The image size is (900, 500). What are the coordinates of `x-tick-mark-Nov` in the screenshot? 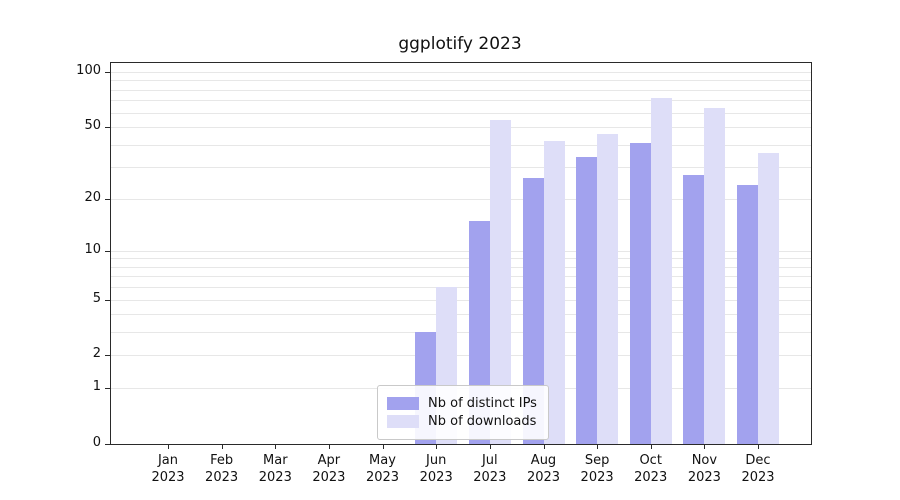 It's located at (705, 446).